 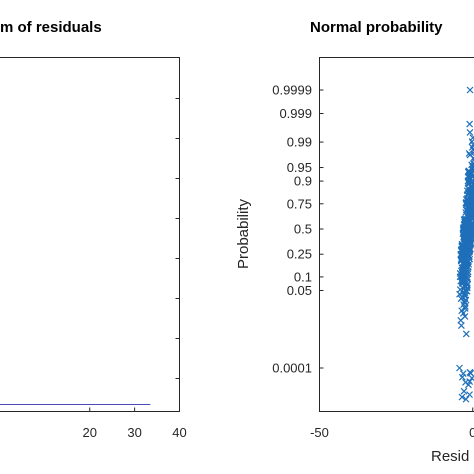 What do you see at coordinates (51, 27) in the screenshot?
I see `left-chart-title: m of residuals` at bounding box center [51, 27].